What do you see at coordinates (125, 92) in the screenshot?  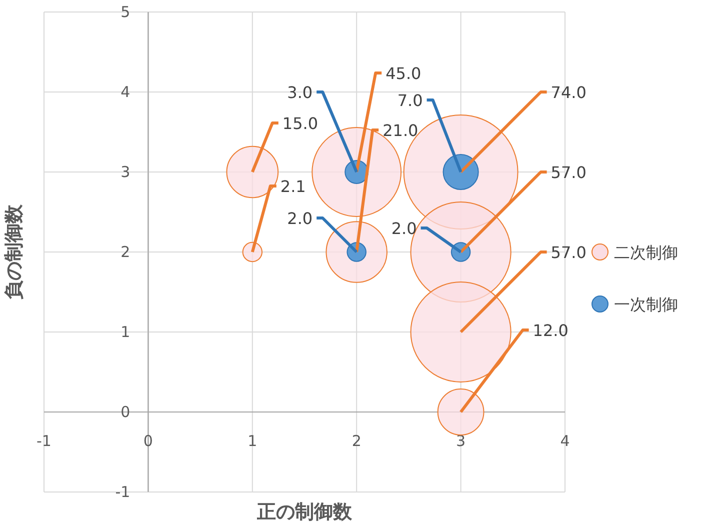 I see `y-tick-label: 4` at bounding box center [125, 92].